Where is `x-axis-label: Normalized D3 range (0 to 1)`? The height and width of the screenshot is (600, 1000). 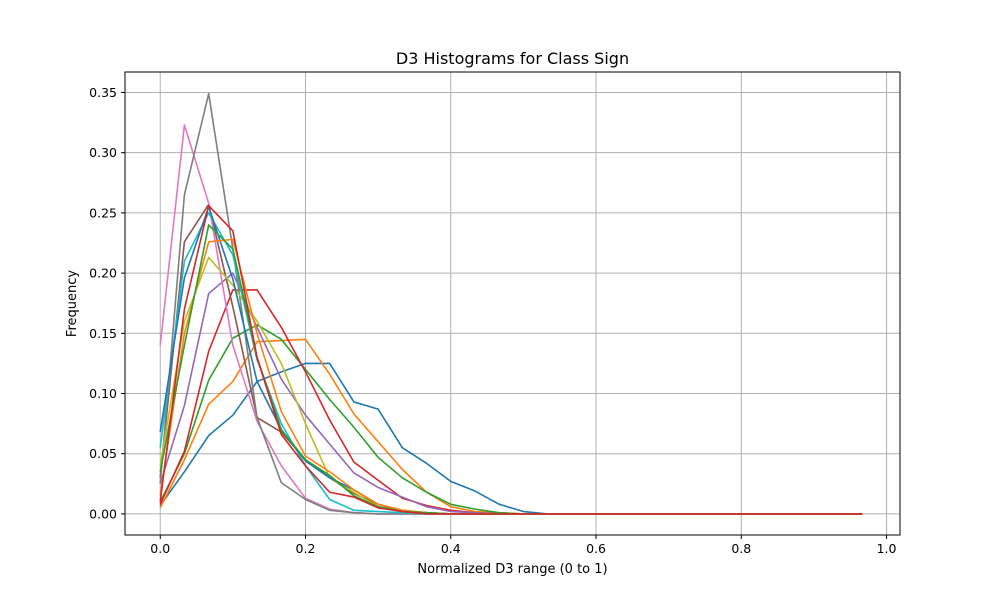 x-axis-label: Normalized D3 range (0 to 1) is located at coordinates (512, 569).